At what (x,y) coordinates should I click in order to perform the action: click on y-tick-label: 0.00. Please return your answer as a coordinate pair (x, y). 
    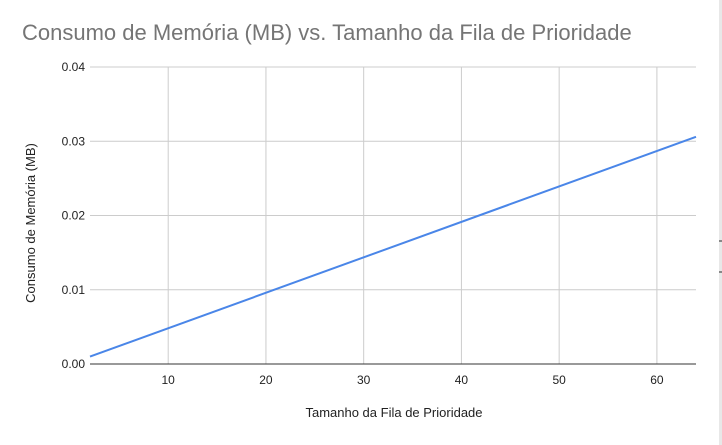
    Looking at the image, I should click on (74, 364).